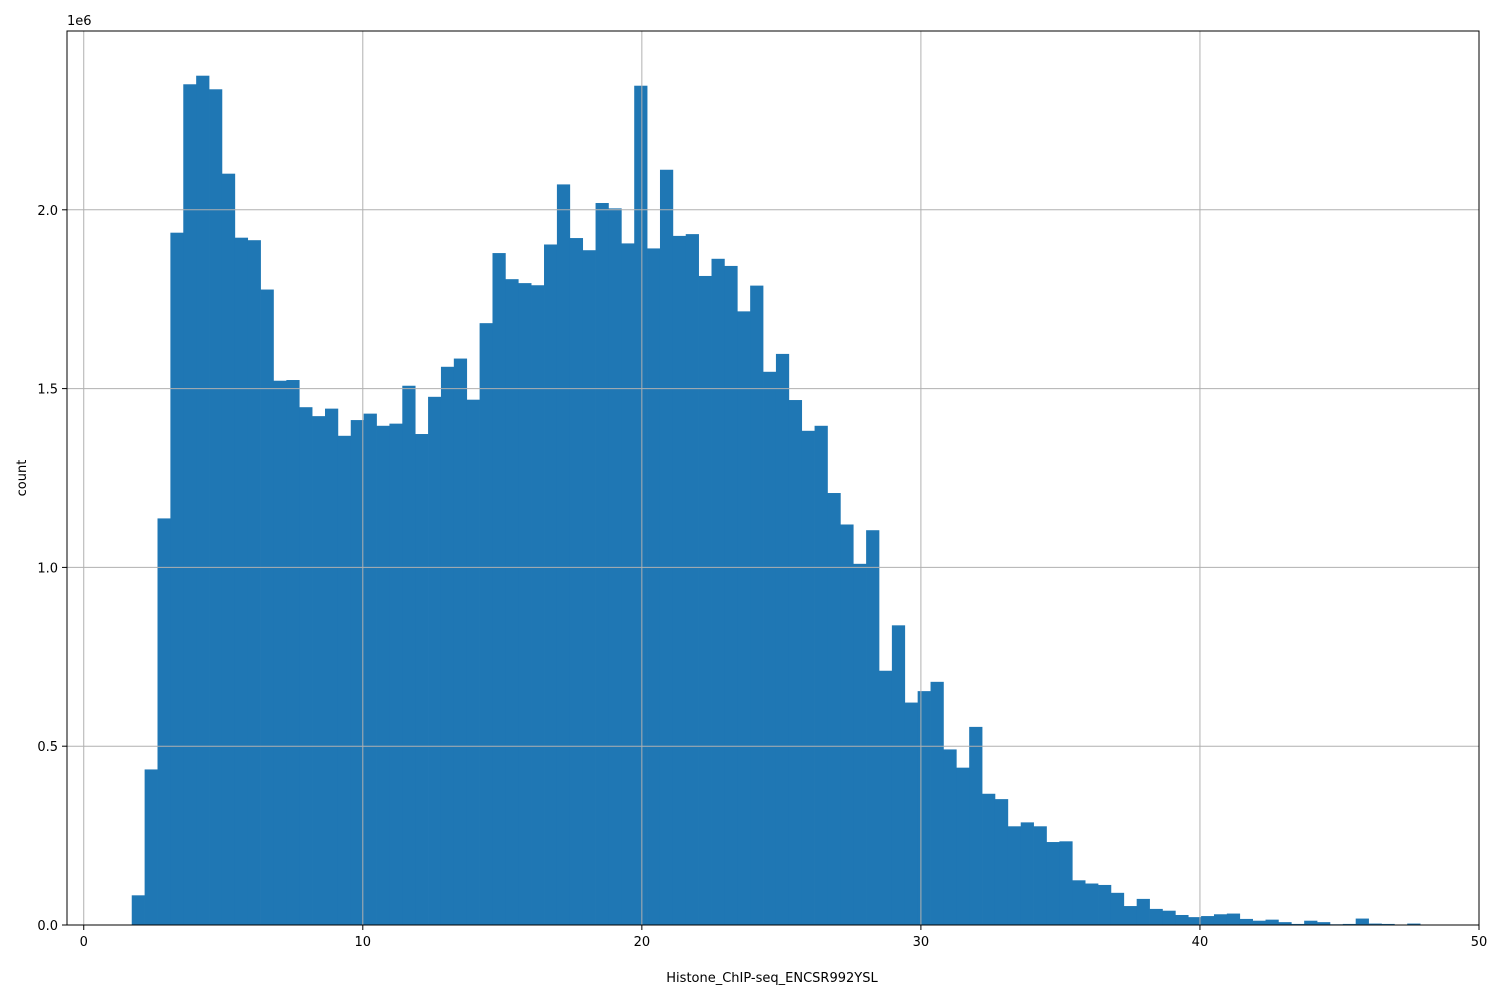 Image resolution: width=1500 pixels, height=1000 pixels. Describe the element at coordinates (363, 942) in the screenshot. I see `x-tick-label: 10` at that location.